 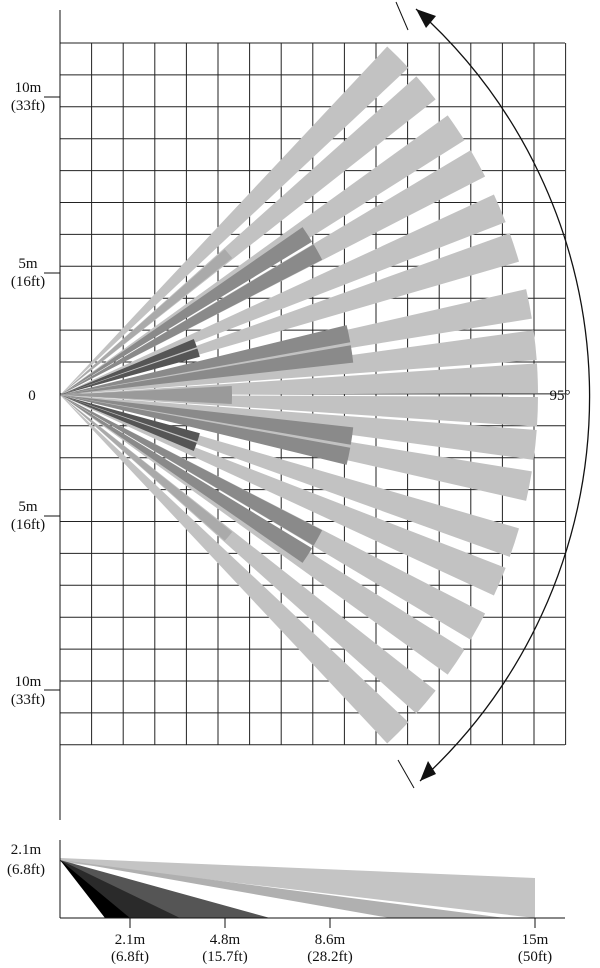 I want to click on label: 8.6m, so click(x=330, y=940).